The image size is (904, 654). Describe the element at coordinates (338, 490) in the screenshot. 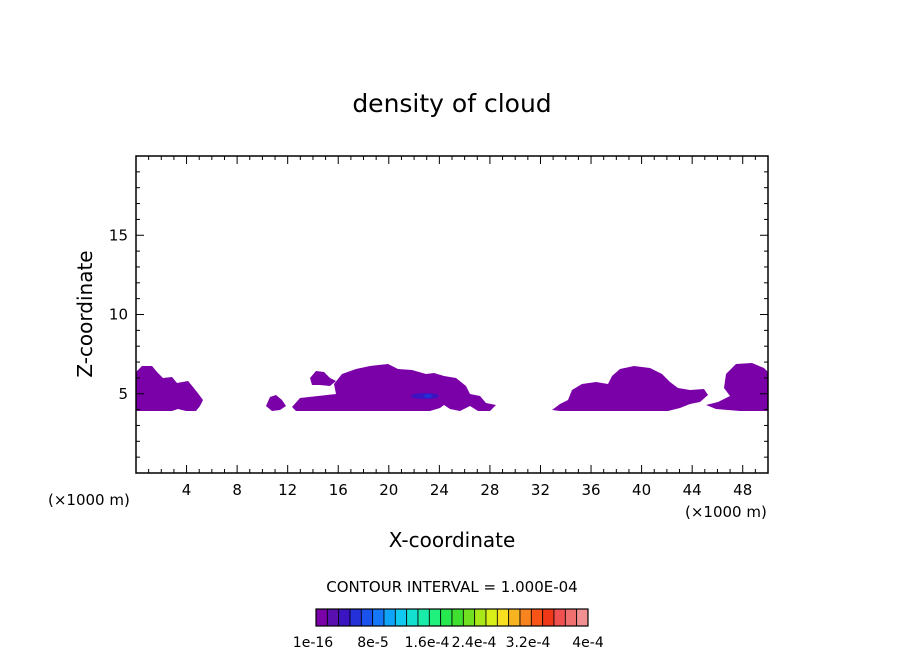

I see `x-tick-label: 16` at that location.